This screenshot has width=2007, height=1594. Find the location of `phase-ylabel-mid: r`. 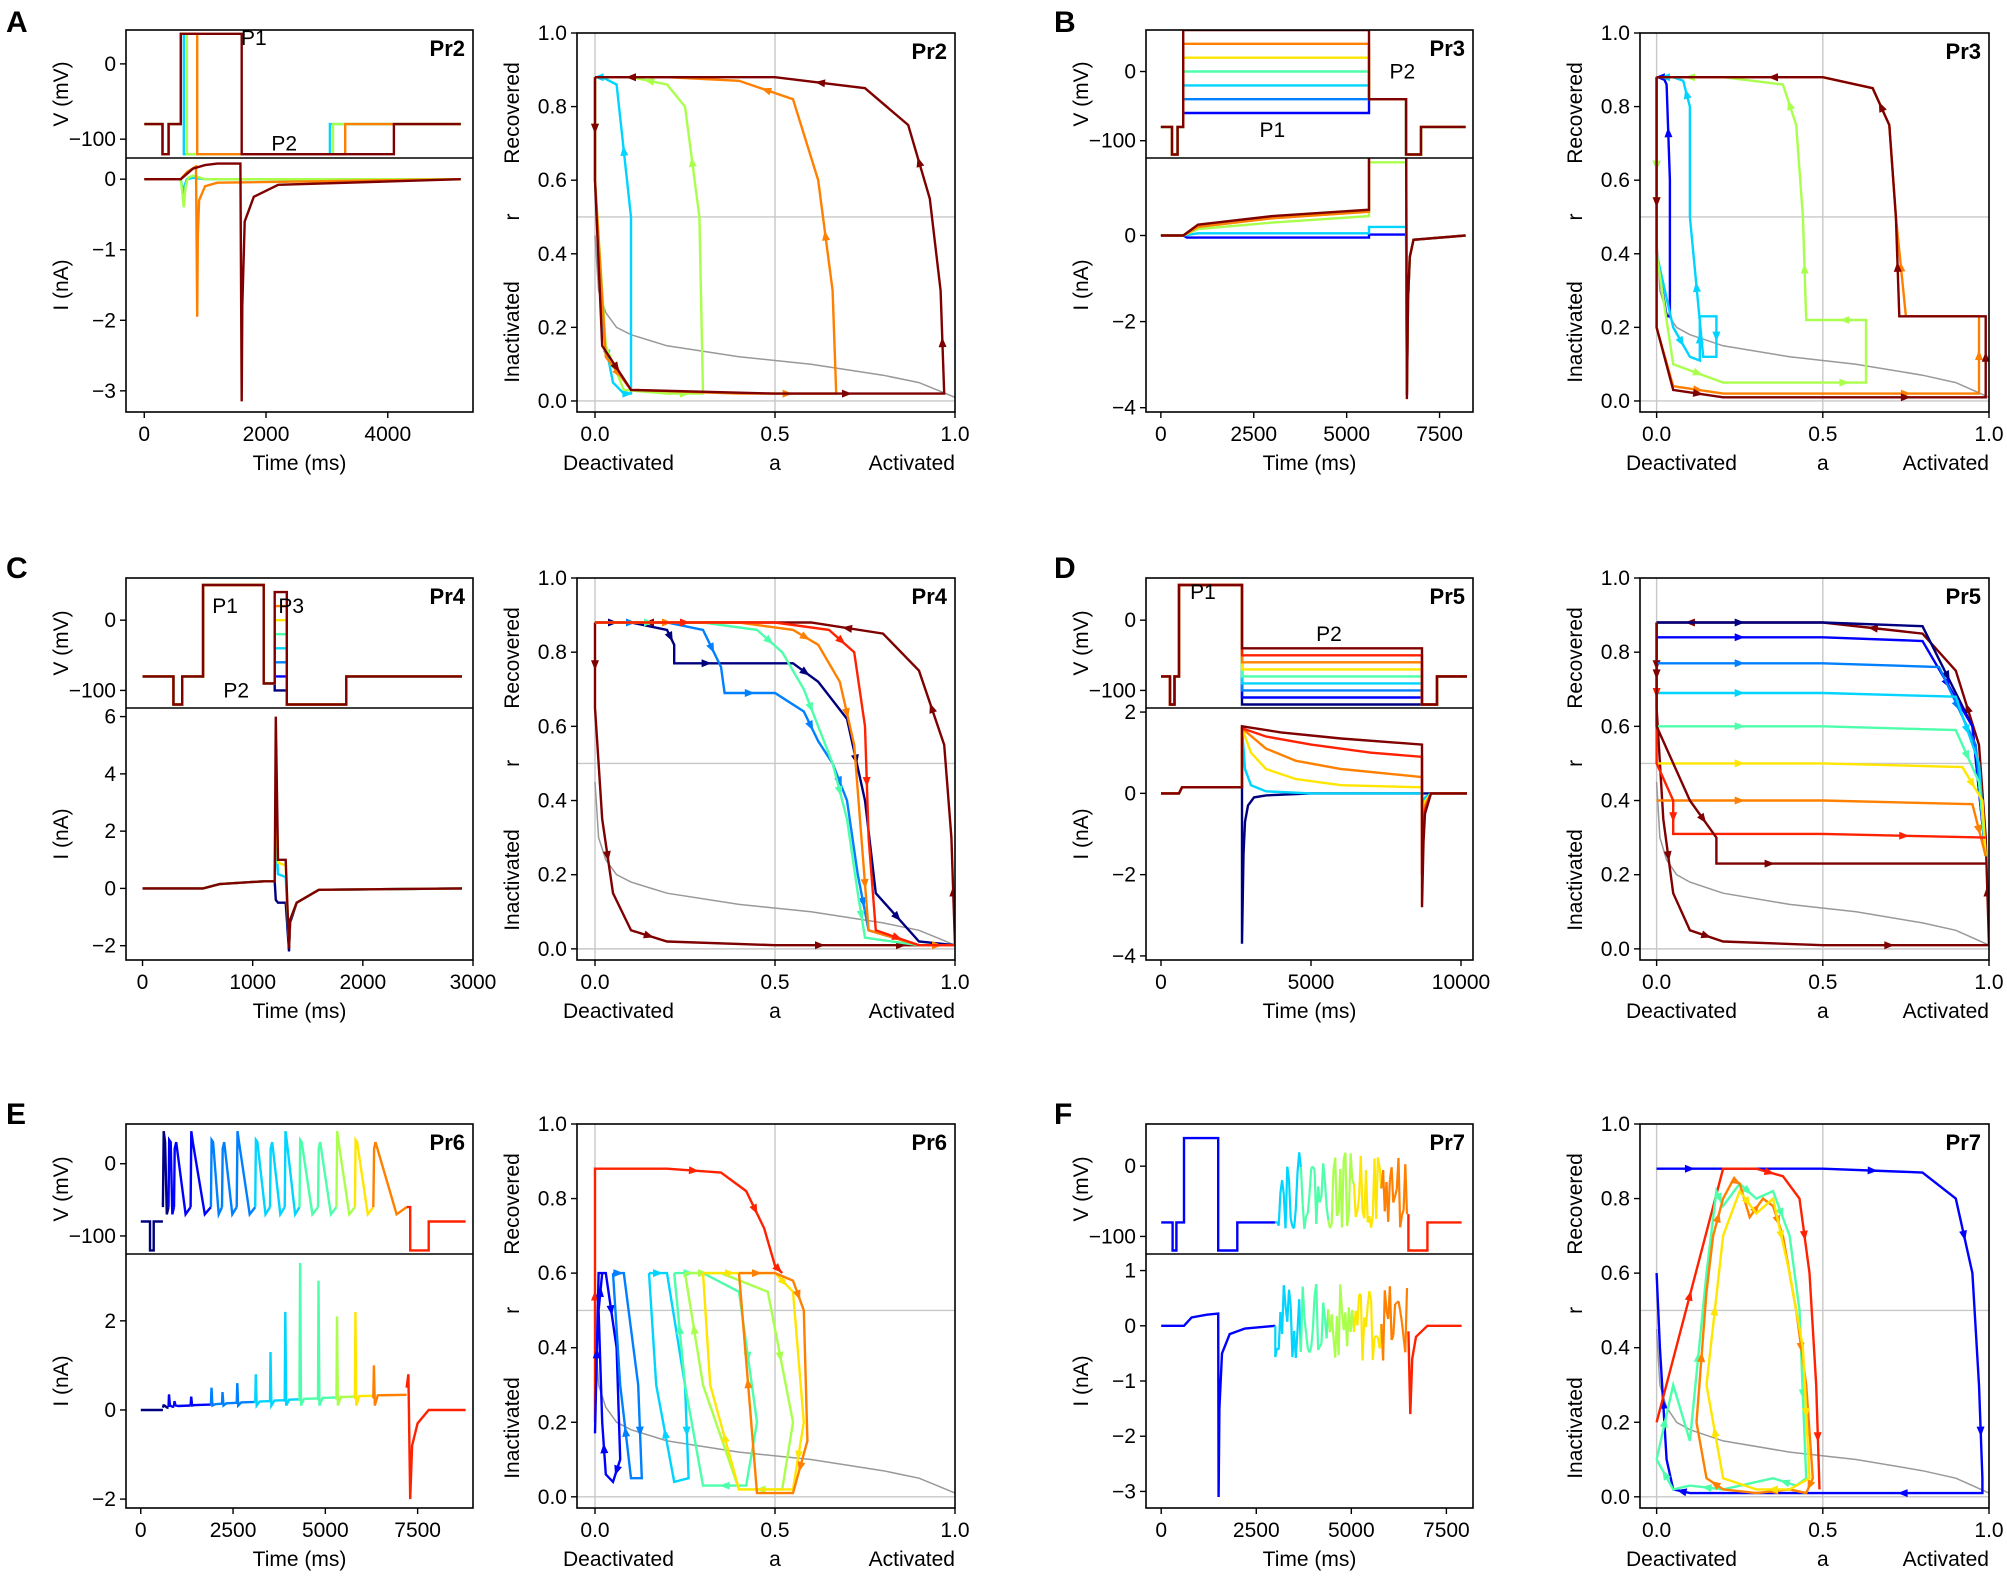

phase-ylabel-mid: r is located at coordinates (512, 216).